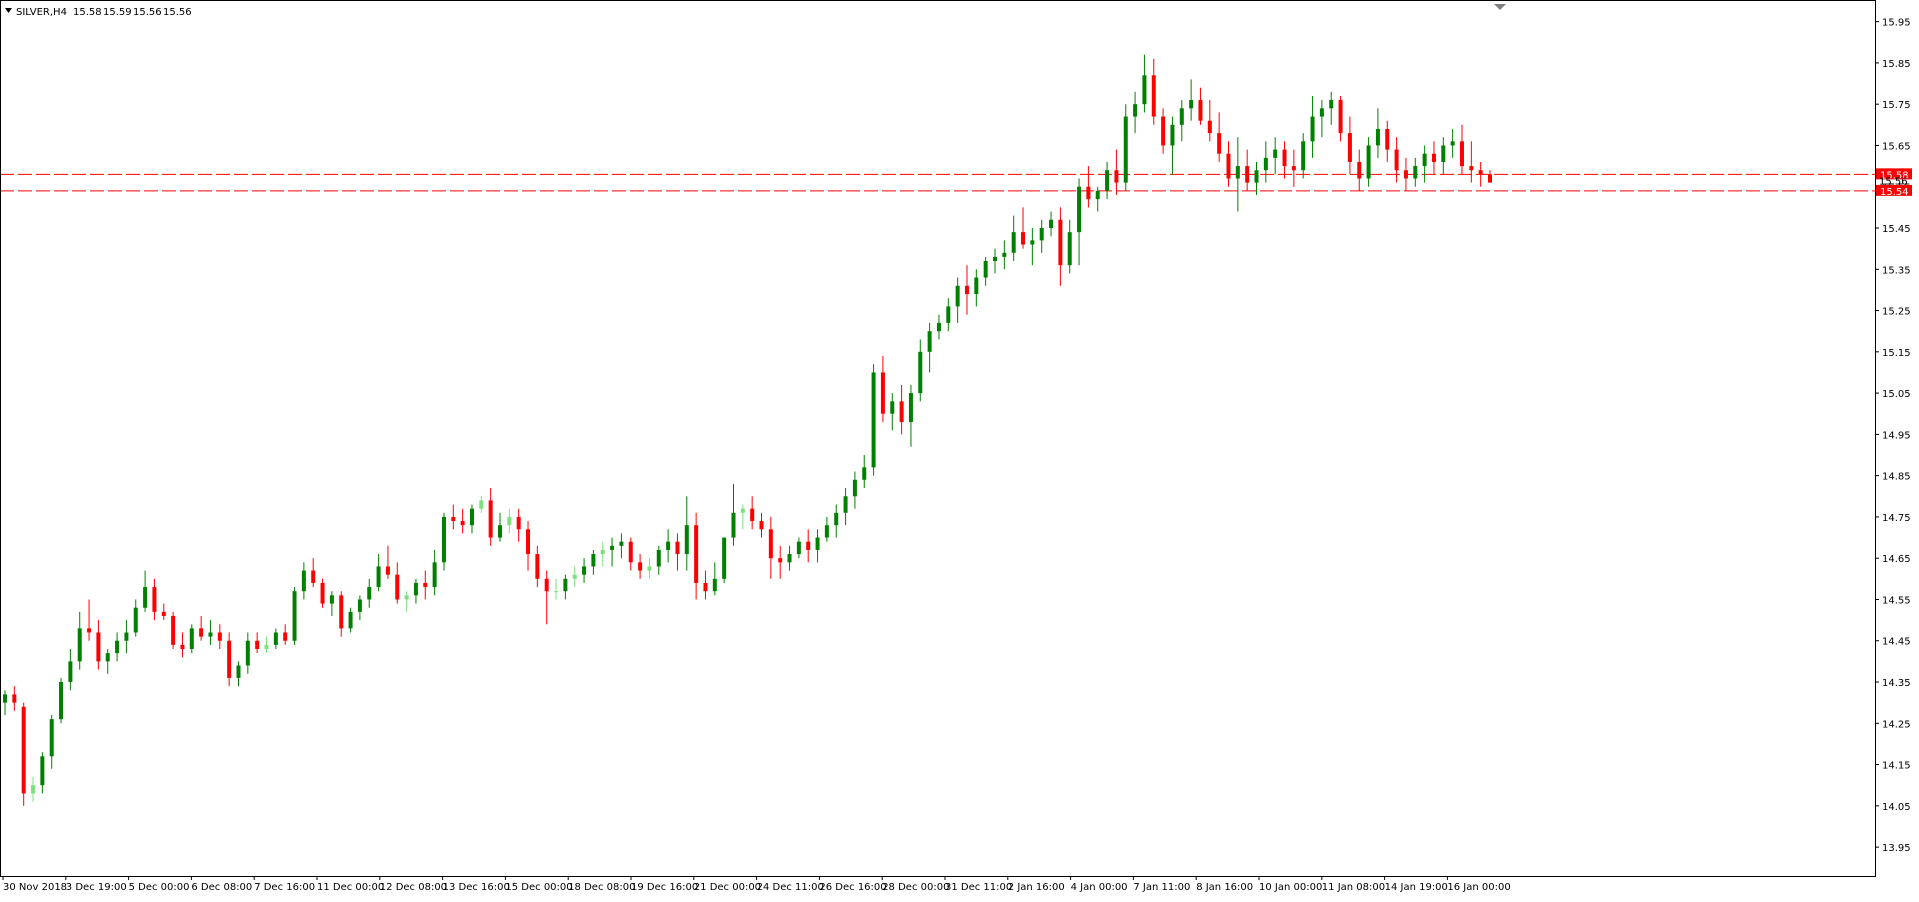 This screenshot has width=1919, height=902. Describe the element at coordinates (852, 887) in the screenshot. I see `time-tick-label: 26 Dec 16:00` at that location.